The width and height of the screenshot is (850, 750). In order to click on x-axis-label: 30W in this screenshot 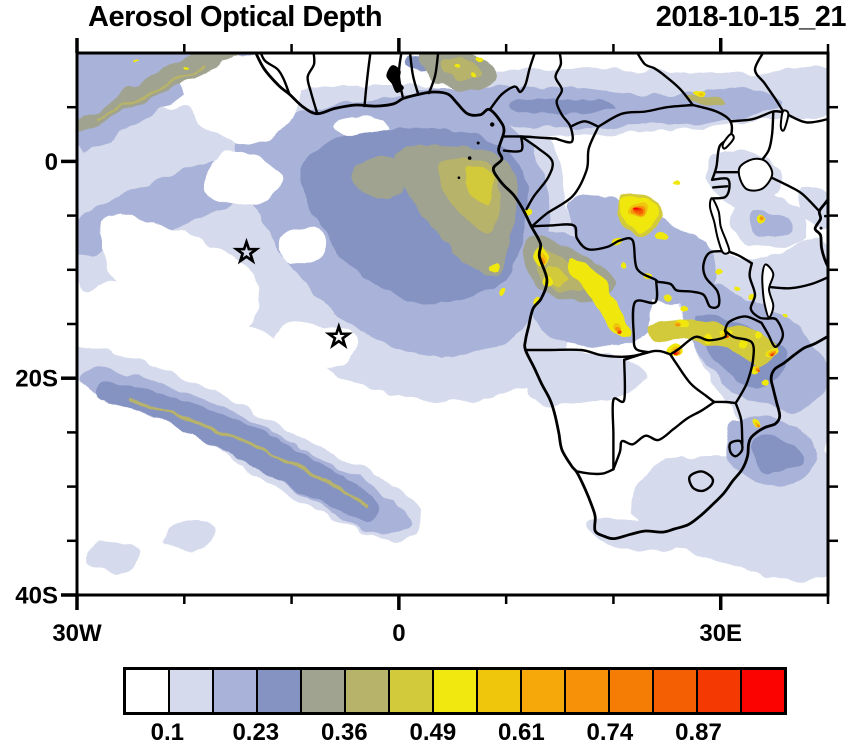, I will do `click(77, 633)`.